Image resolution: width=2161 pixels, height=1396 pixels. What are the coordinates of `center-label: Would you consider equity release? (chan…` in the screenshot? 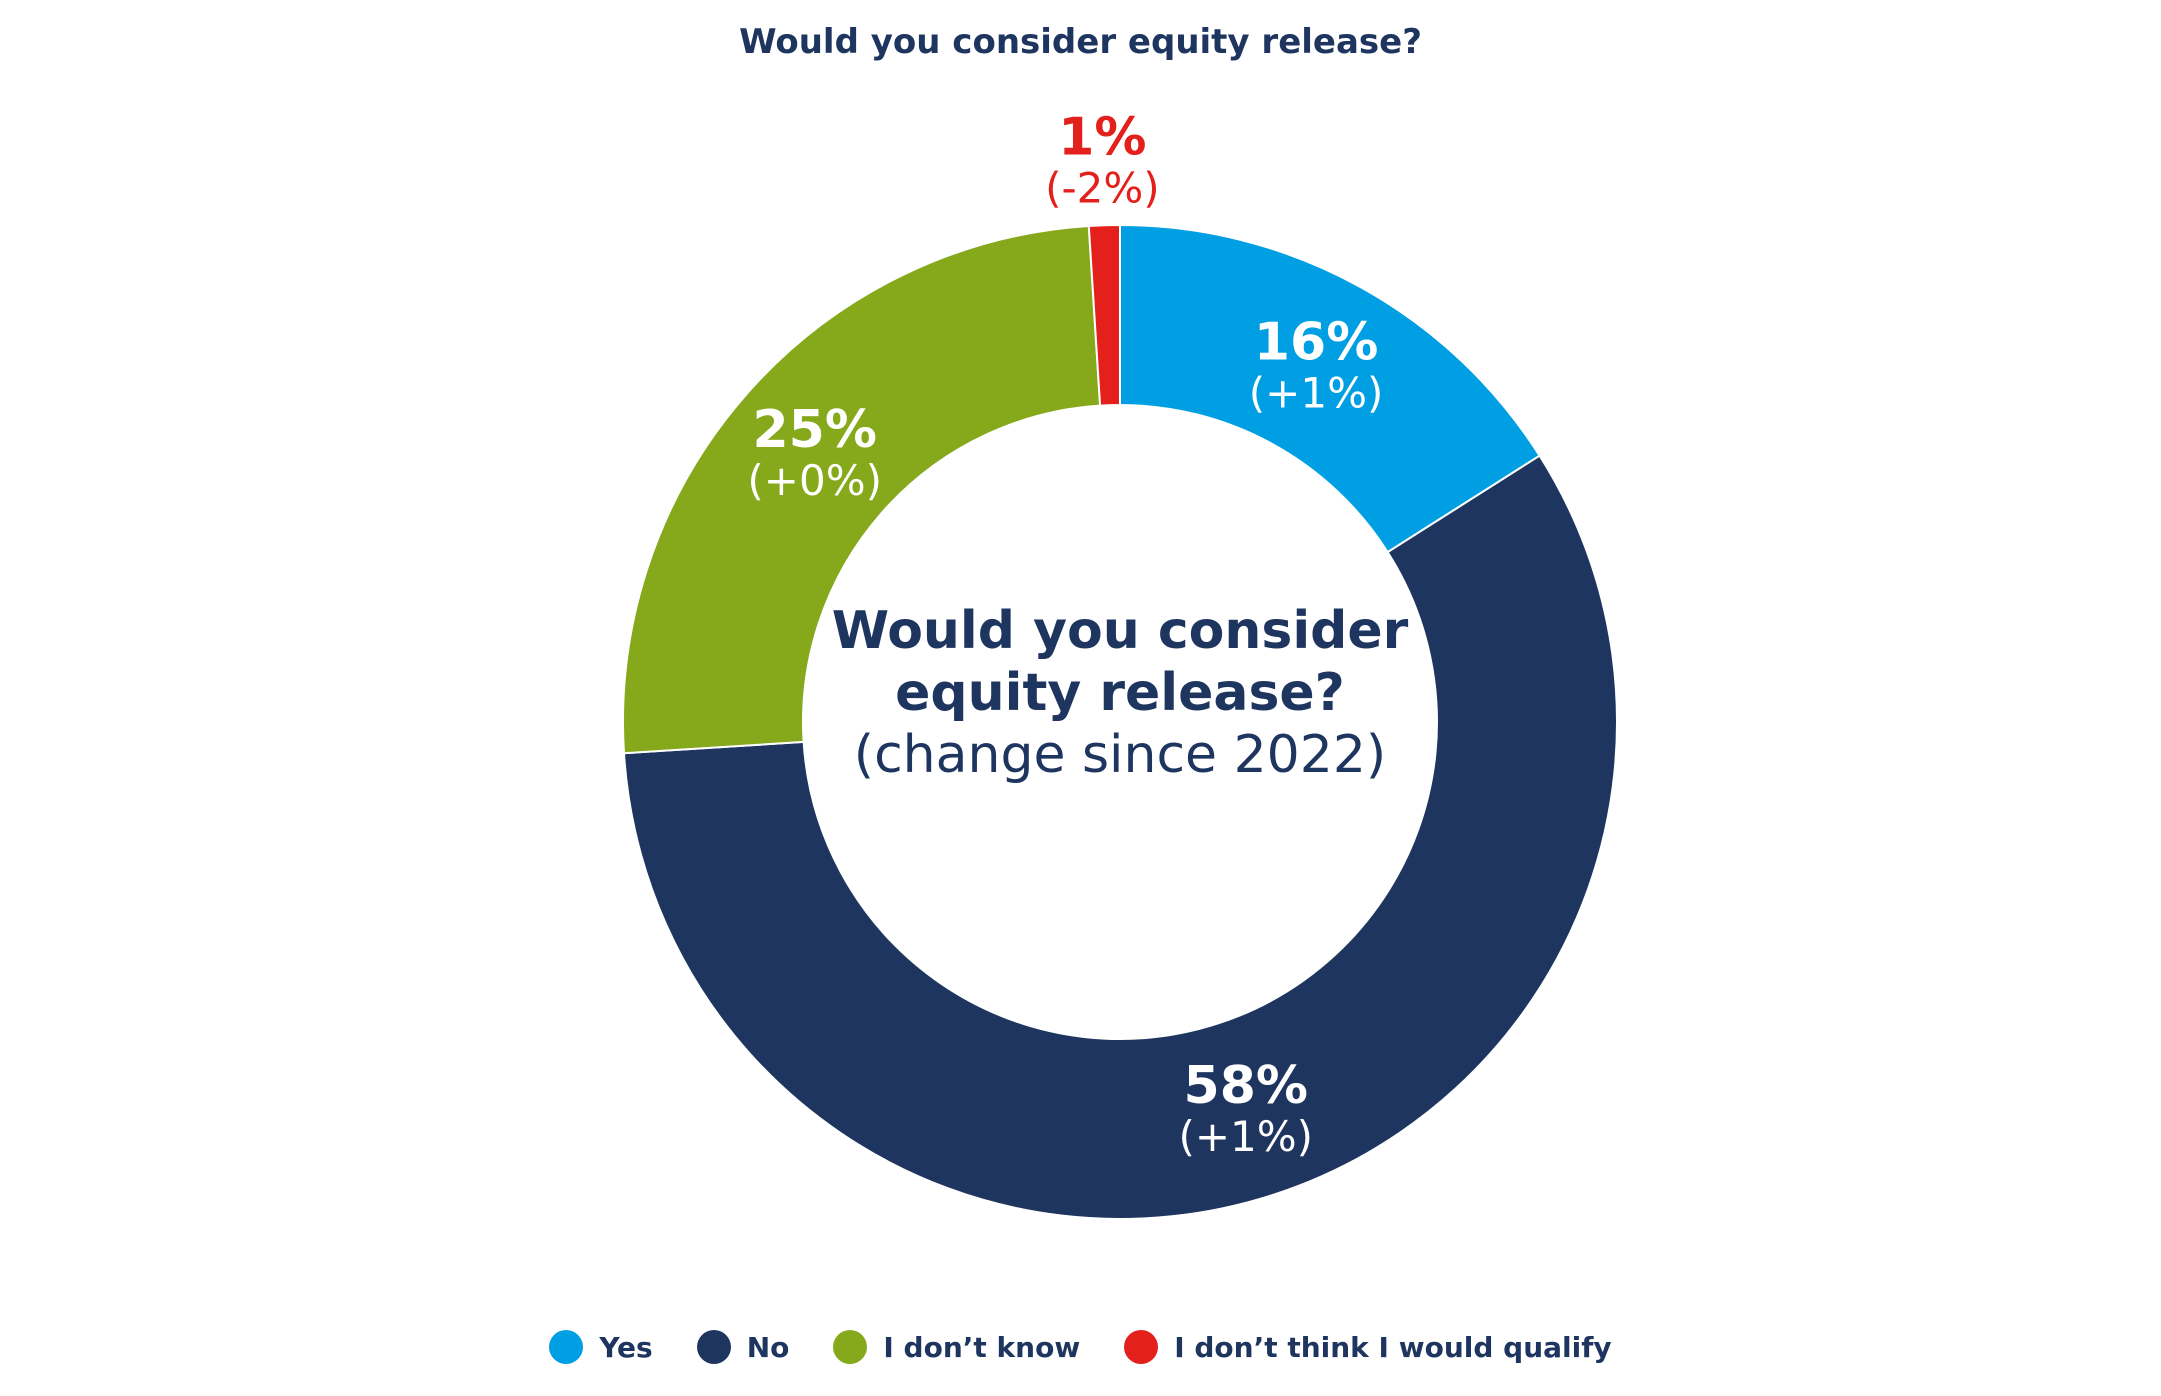 It's located at (1120, 693).